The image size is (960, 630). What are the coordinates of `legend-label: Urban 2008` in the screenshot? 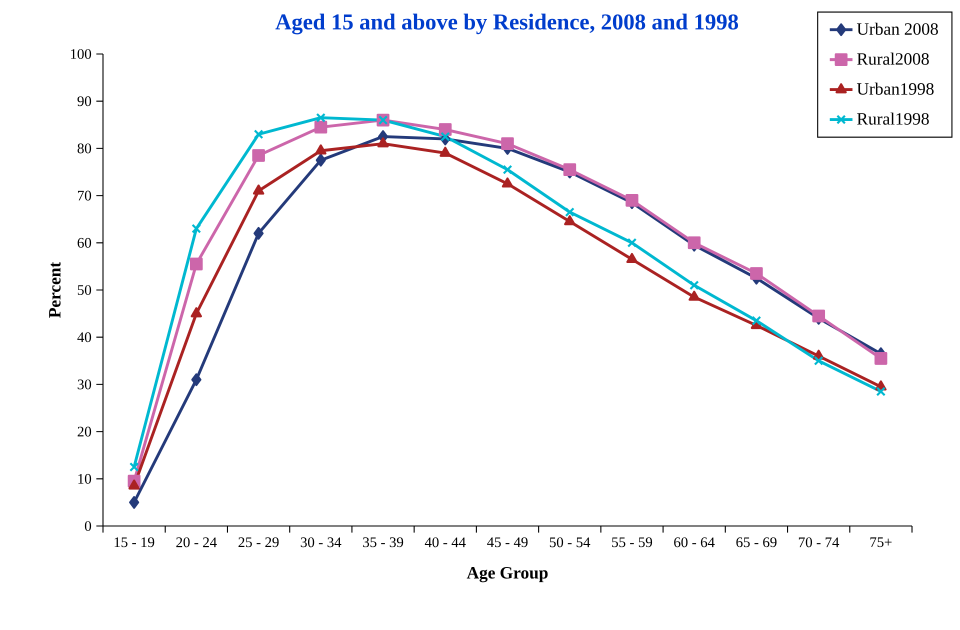 It's located at (897, 28).